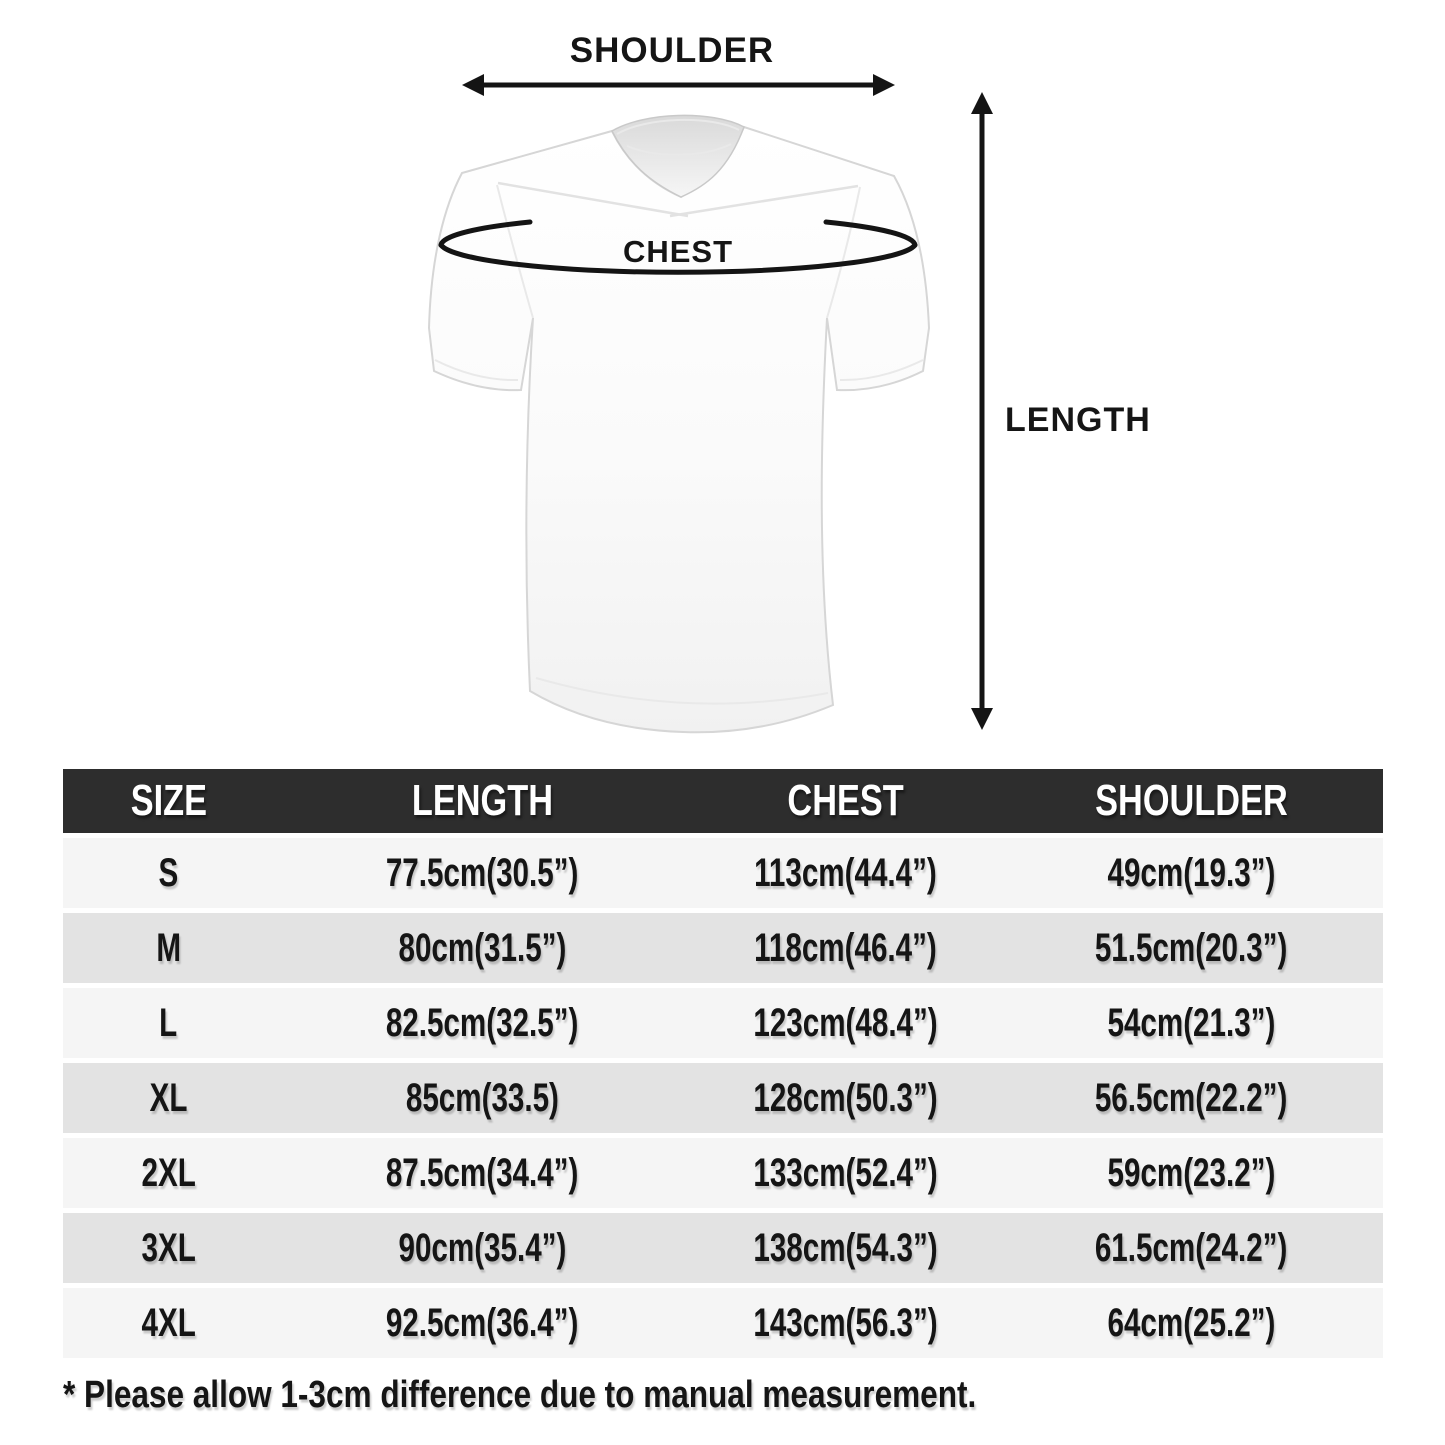 This screenshot has width=1445, height=1445. What do you see at coordinates (678, 85) in the screenshot?
I see `shoulder-arrow` at bounding box center [678, 85].